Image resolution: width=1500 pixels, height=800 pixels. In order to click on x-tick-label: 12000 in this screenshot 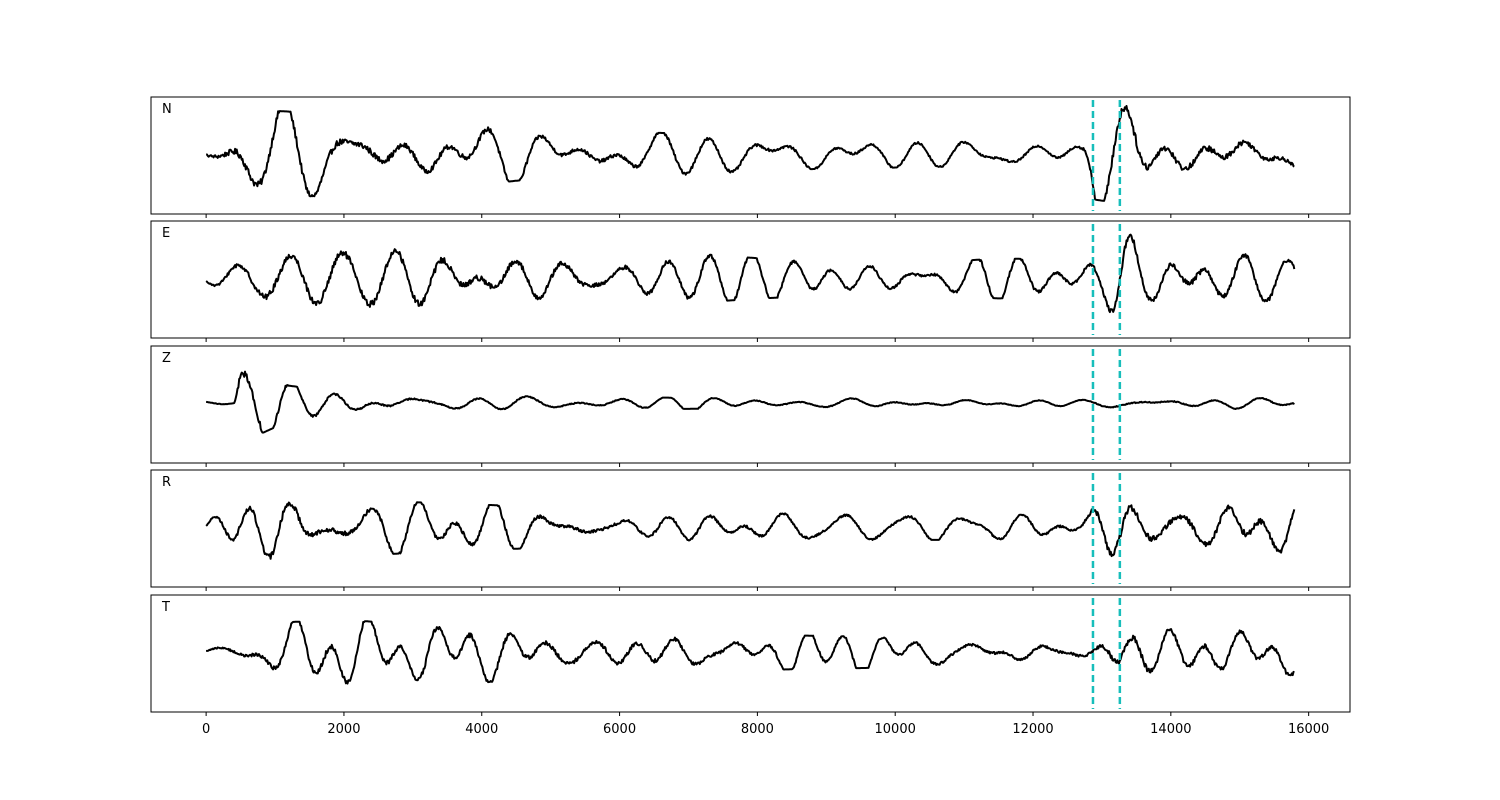, I will do `click(1032, 729)`.